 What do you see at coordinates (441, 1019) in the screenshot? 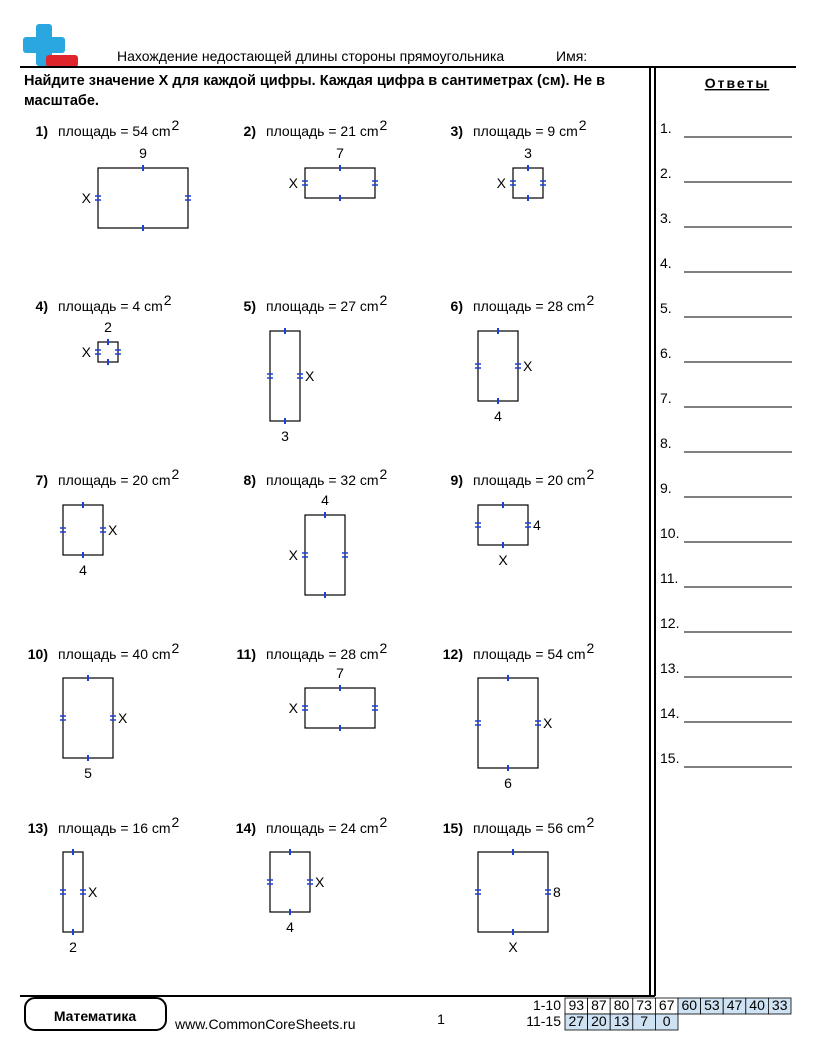
I see `page-number: 1` at bounding box center [441, 1019].